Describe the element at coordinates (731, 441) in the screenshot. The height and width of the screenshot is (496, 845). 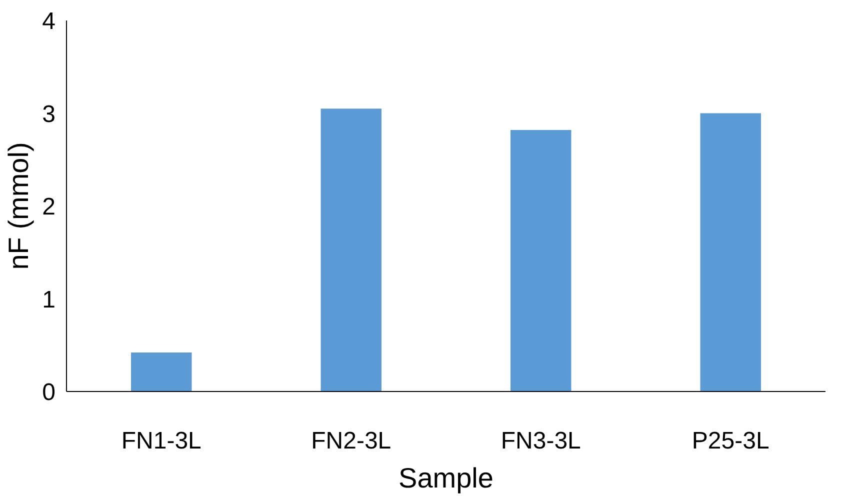
I see `x-tick-label: P25-3L` at that location.